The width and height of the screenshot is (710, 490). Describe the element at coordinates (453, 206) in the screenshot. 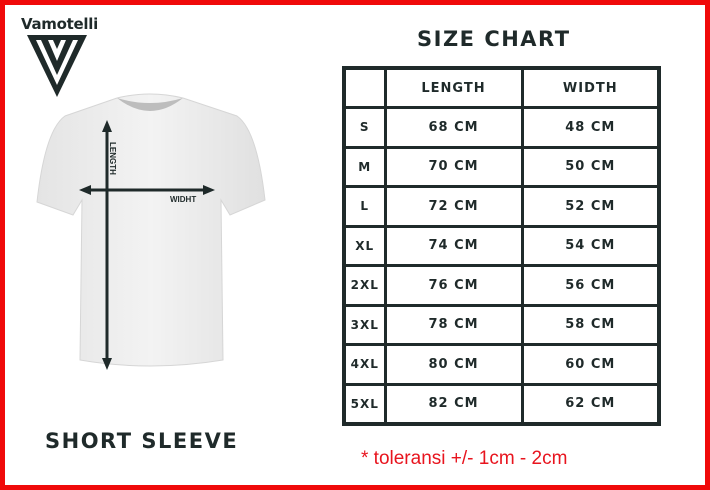

I see `length-cell: 72 CM` at that location.